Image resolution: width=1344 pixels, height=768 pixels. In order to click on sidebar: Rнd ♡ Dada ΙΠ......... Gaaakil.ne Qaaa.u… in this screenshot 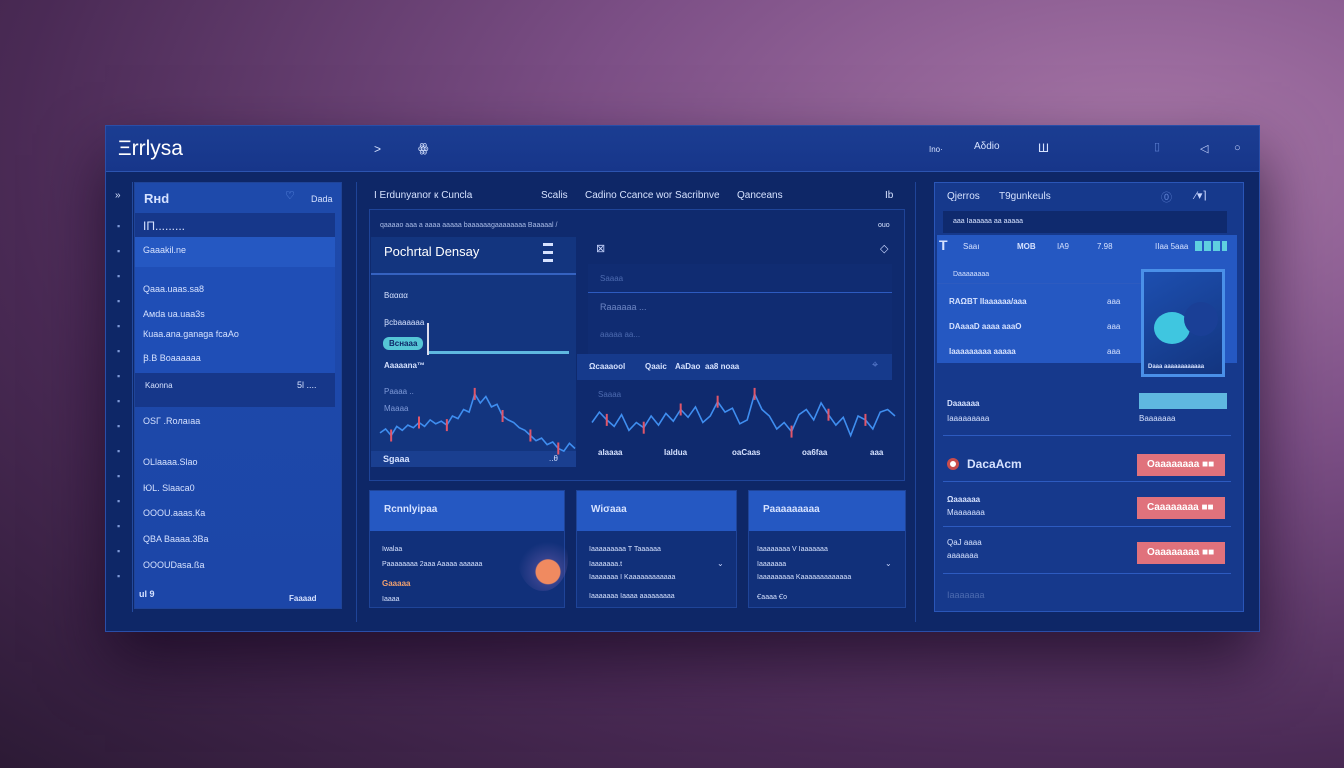, I will do `click(238, 395)`.